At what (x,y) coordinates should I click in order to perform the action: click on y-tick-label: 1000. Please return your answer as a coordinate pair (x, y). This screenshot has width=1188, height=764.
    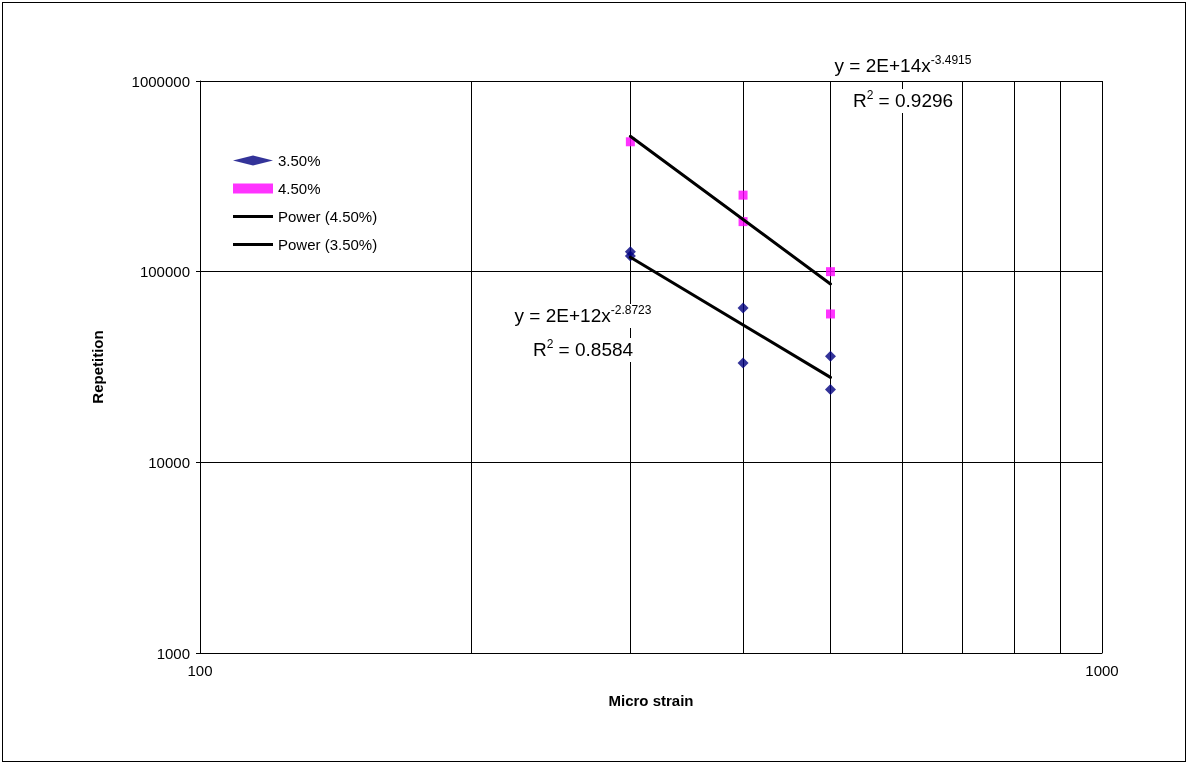
    Looking at the image, I should click on (173, 653).